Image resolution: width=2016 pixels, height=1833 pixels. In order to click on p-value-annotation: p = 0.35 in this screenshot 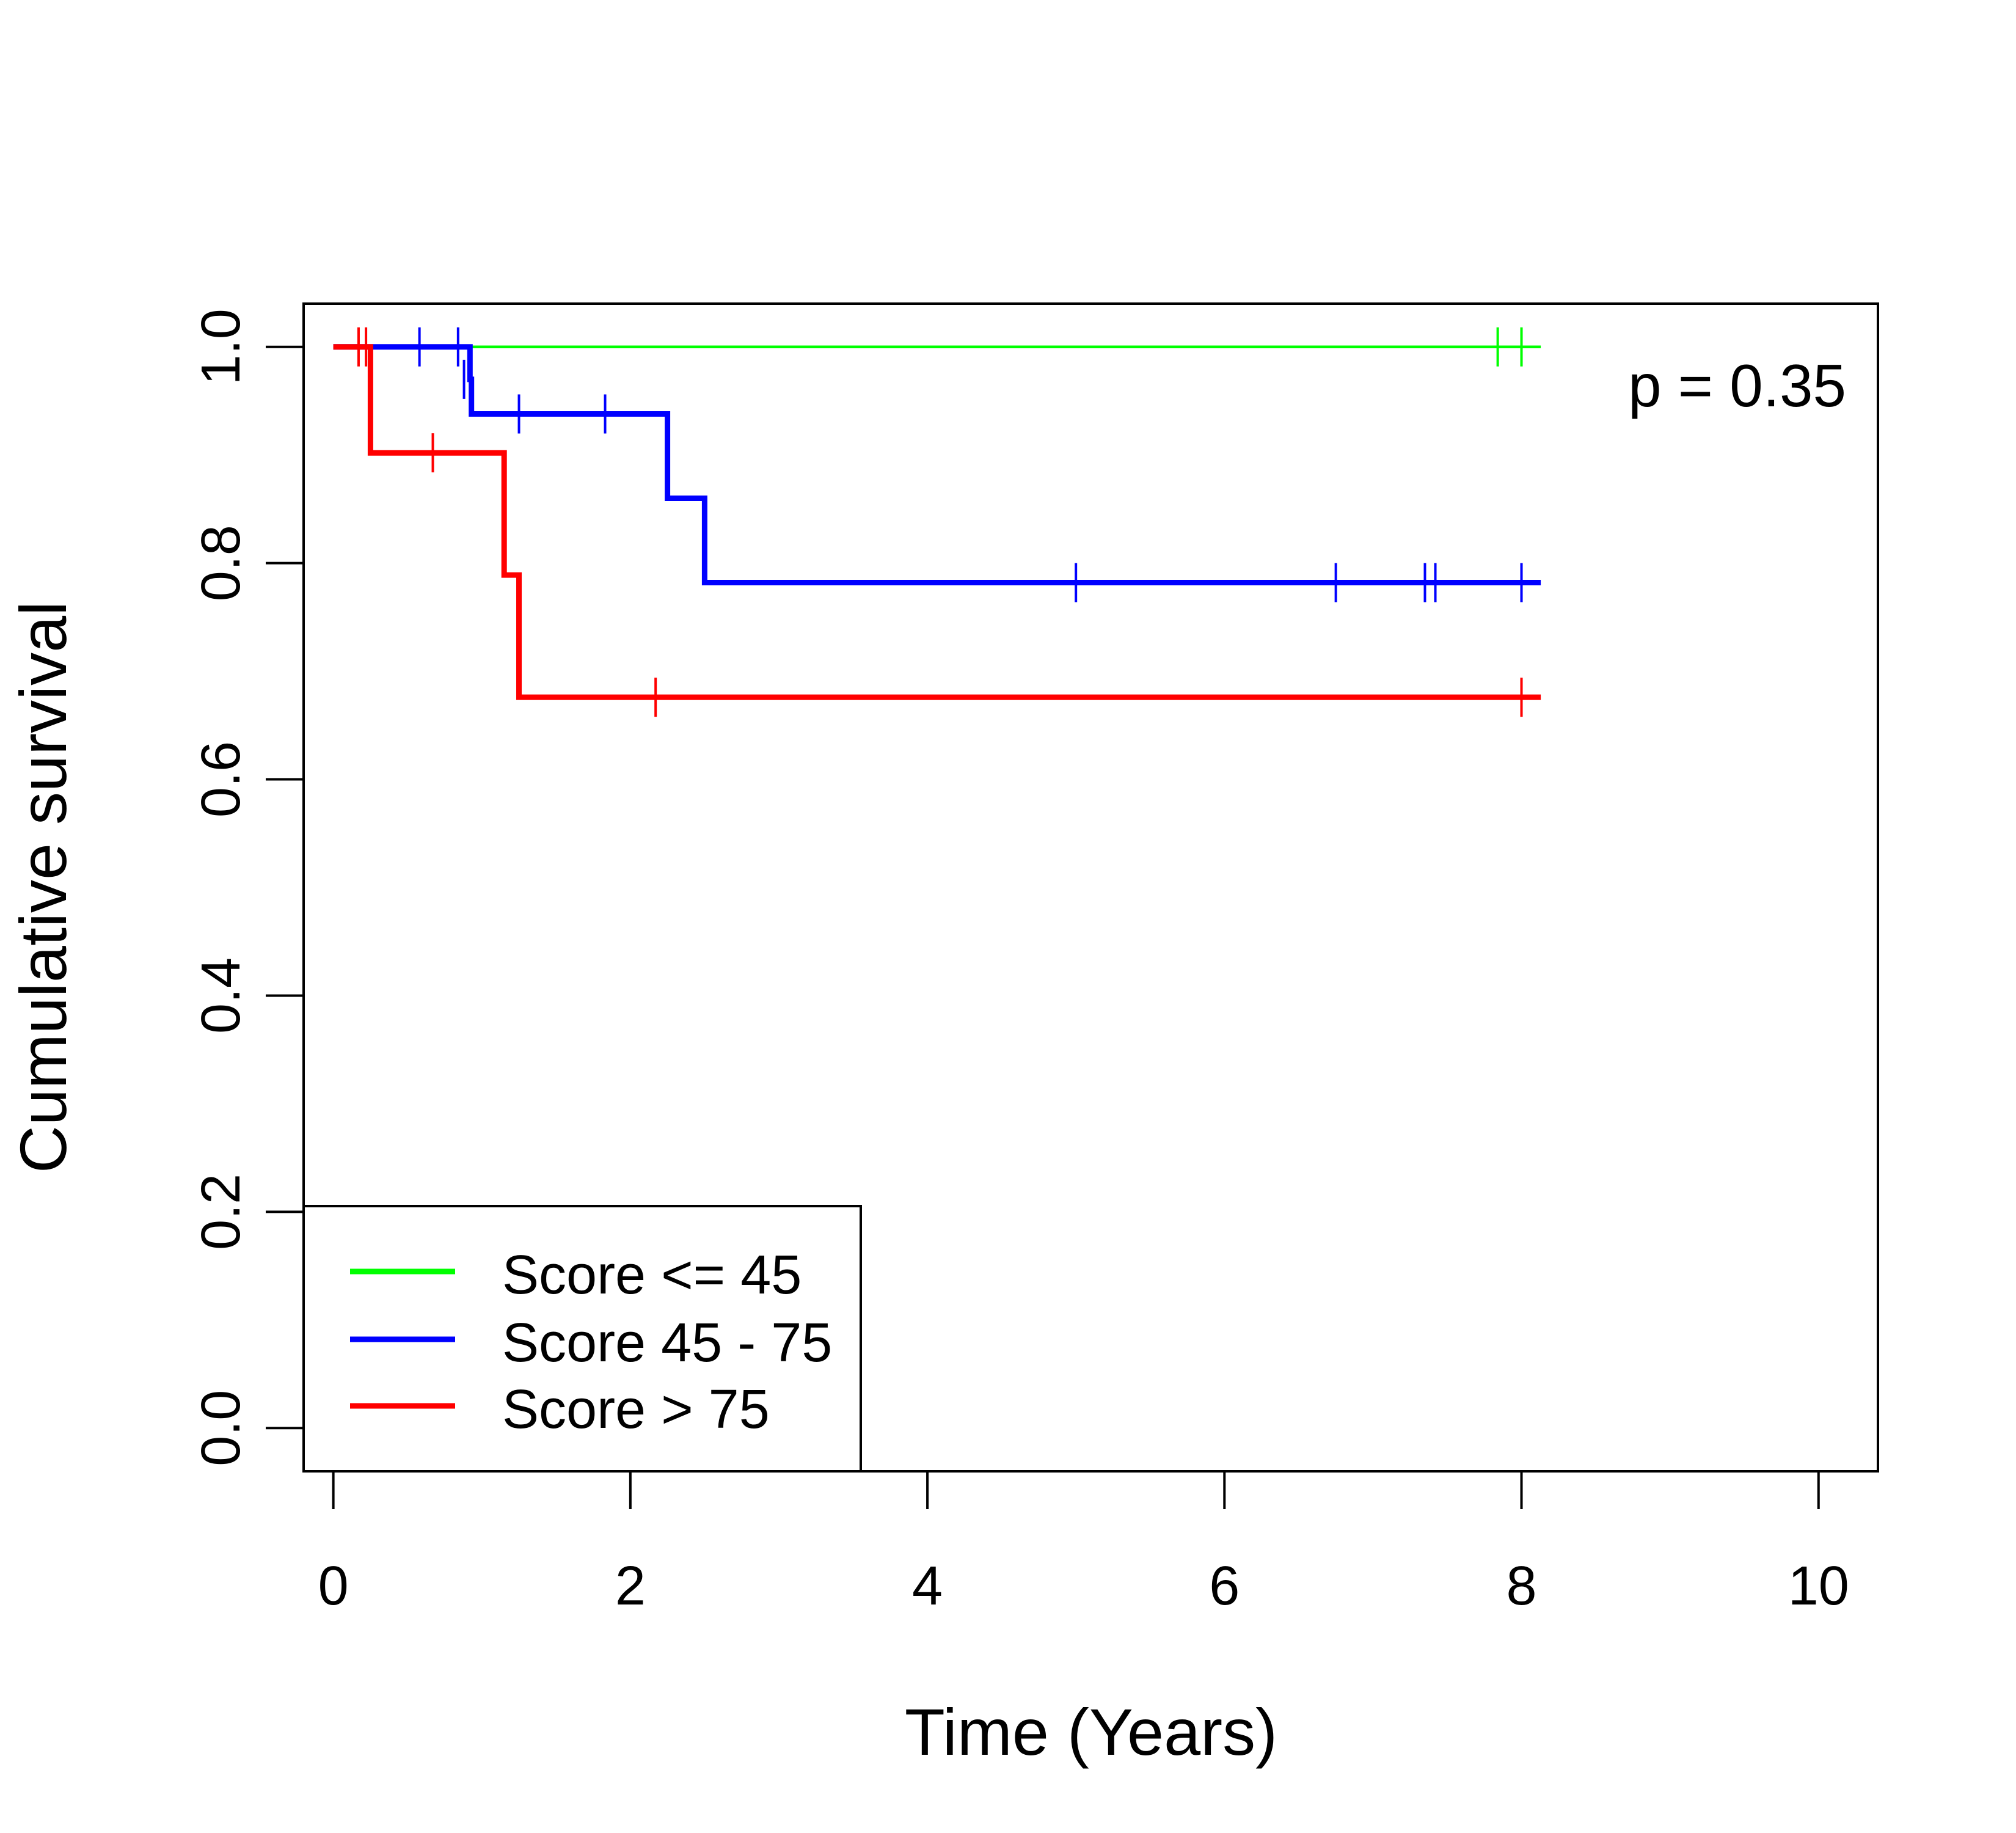, I will do `click(1737, 385)`.